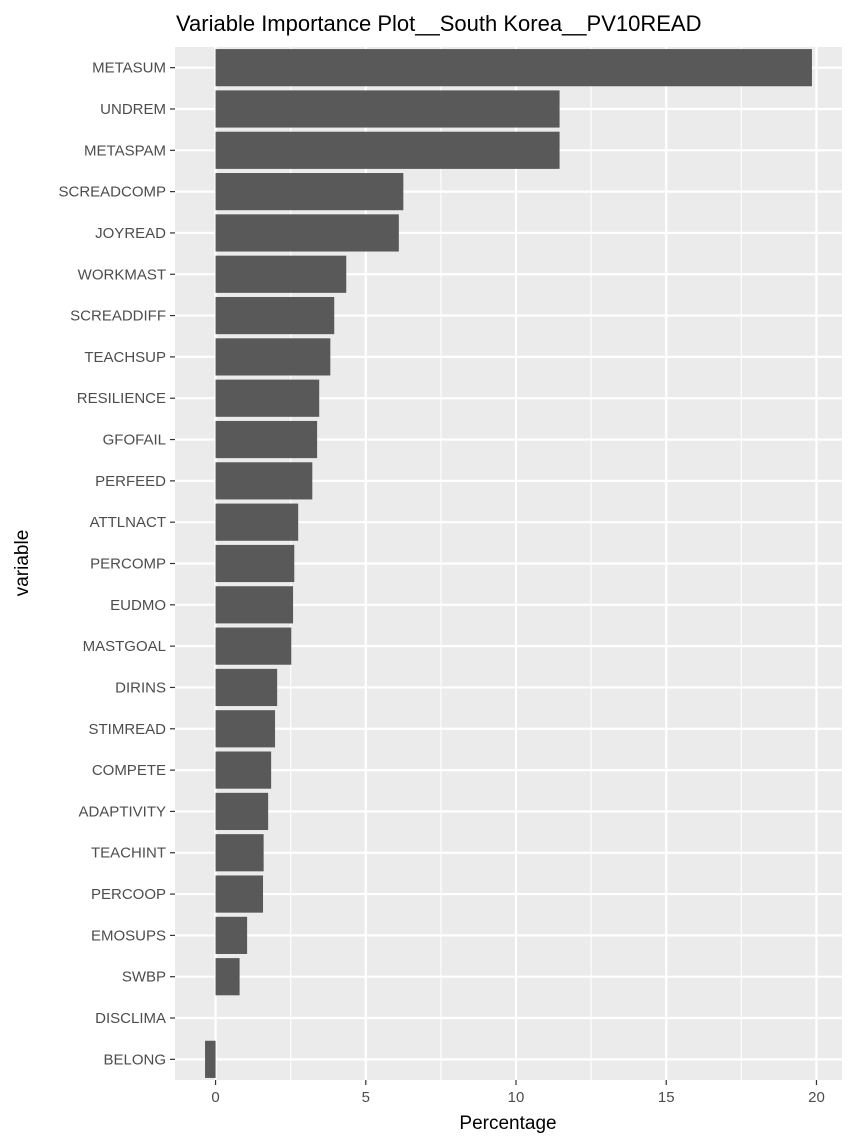 Image resolution: width=853 pixels, height=1144 pixels. I want to click on x-axis-title: Percentage, so click(507, 1123).